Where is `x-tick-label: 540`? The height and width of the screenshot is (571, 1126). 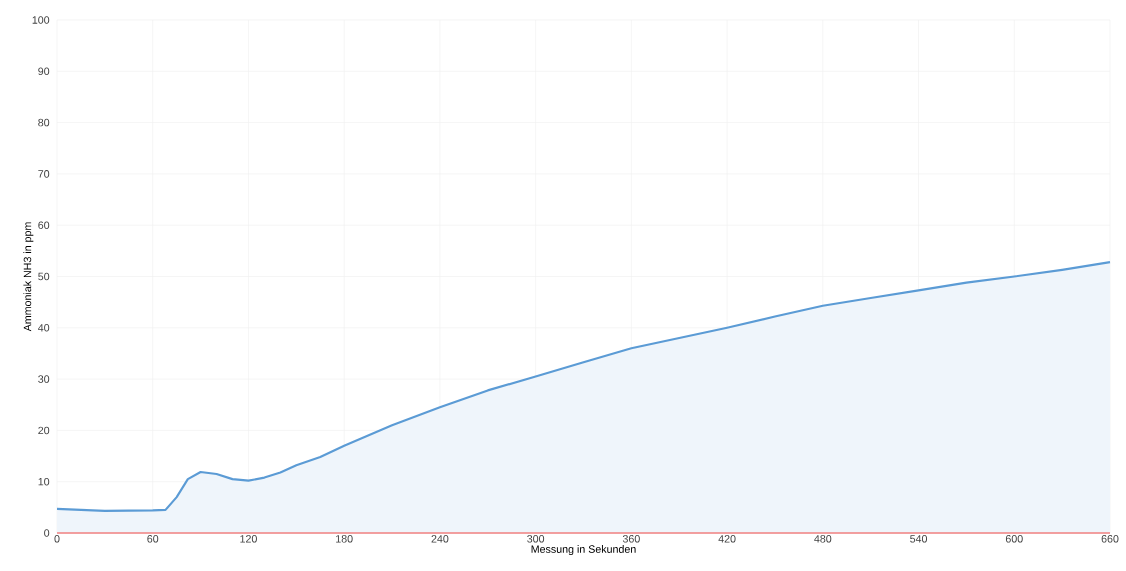
x-tick-label: 540 is located at coordinates (919, 539).